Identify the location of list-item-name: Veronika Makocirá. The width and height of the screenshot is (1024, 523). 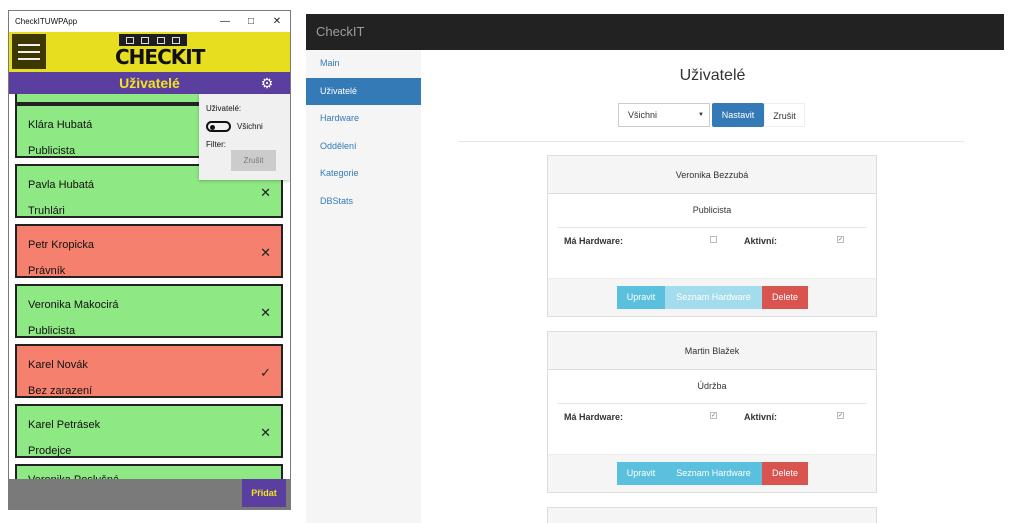
(73, 305).